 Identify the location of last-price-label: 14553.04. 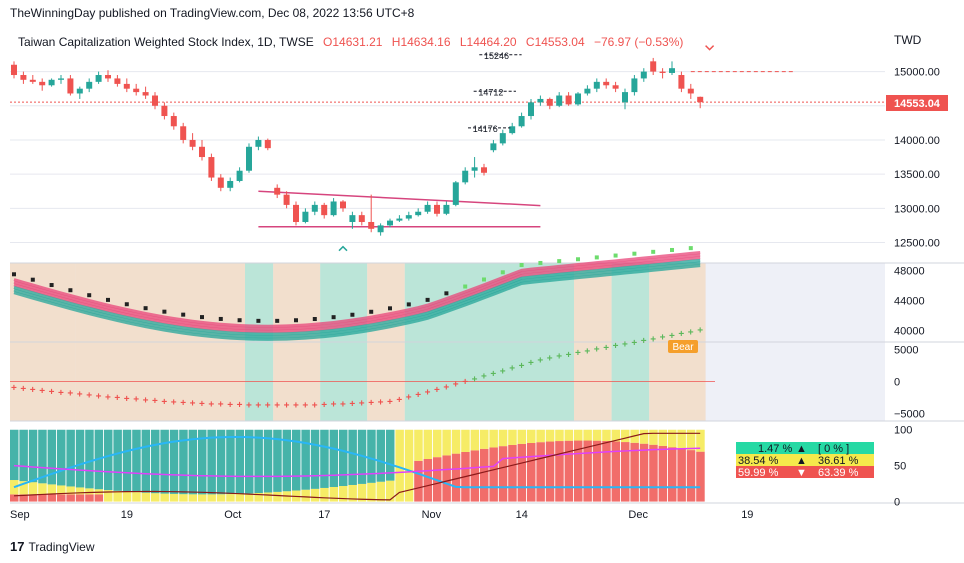
(917, 104).